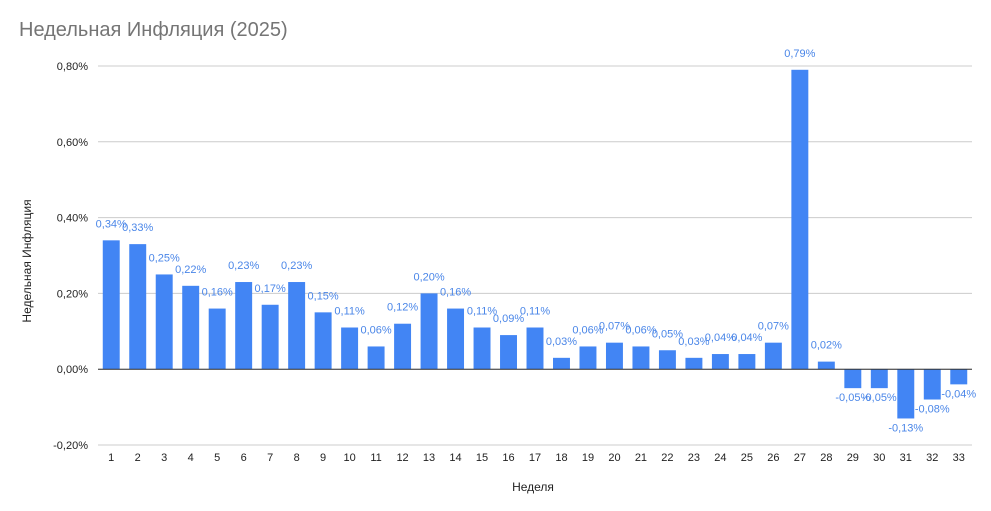  What do you see at coordinates (72, 294) in the screenshot?
I see `y-tick-label: 0,20%` at bounding box center [72, 294].